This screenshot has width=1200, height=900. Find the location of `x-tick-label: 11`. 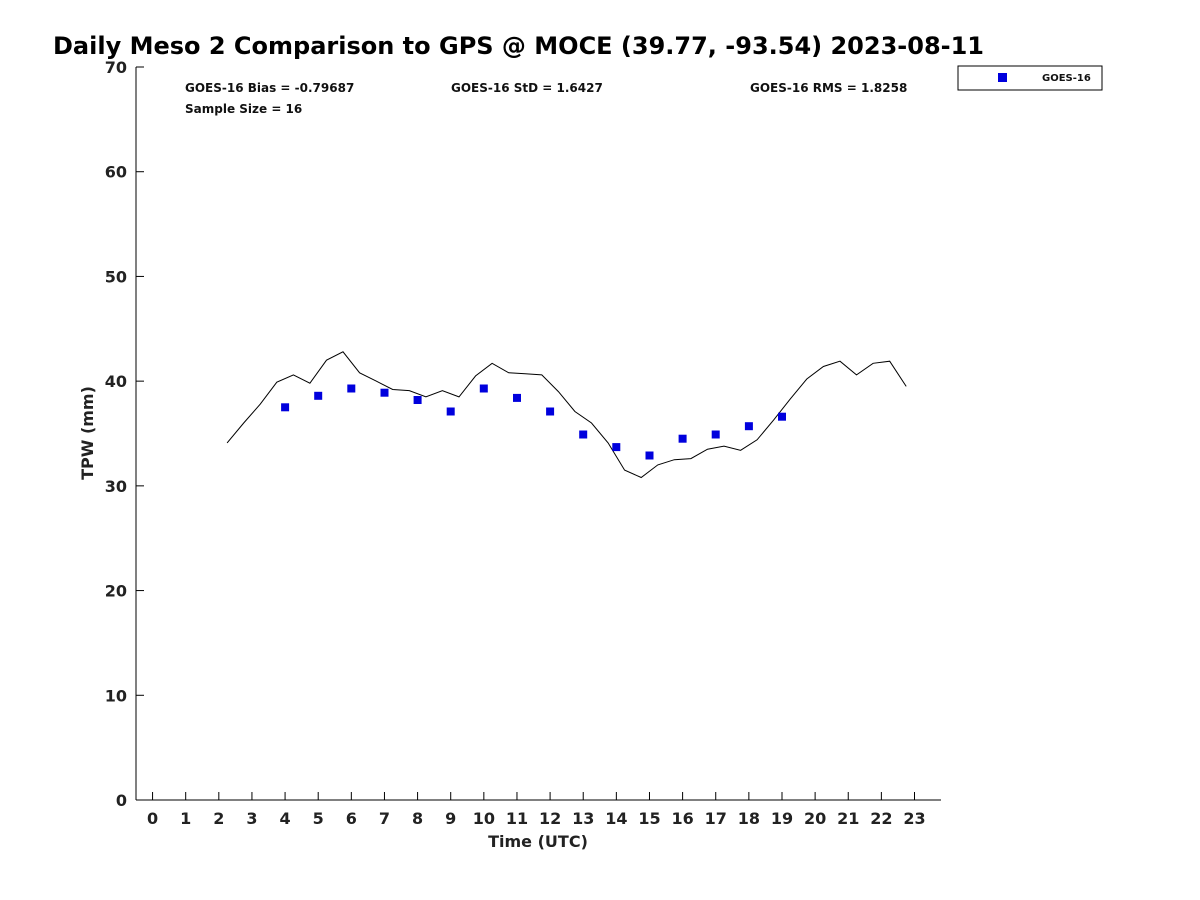

x-tick-label: 11 is located at coordinates (517, 818).